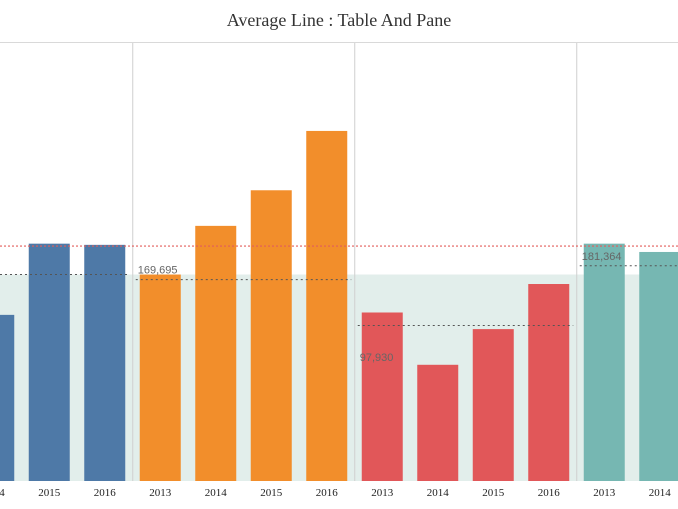 The height and width of the screenshot is (509, 678). What do you see at coordinates (602, 257) in the screenshot?
I see `pane-average-label: 181,364` at bounding box center [602, 257].